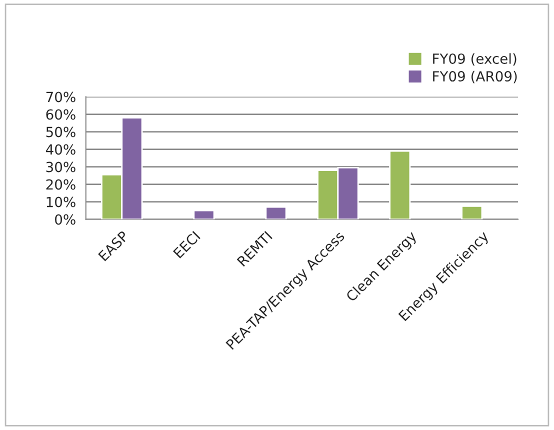 The width and height of the screenshot is (554, 430). What do you see at coordinates (61, 184) in the screenshot?
I see `y-tick-label: 20%` at bounding box center [61, 184].